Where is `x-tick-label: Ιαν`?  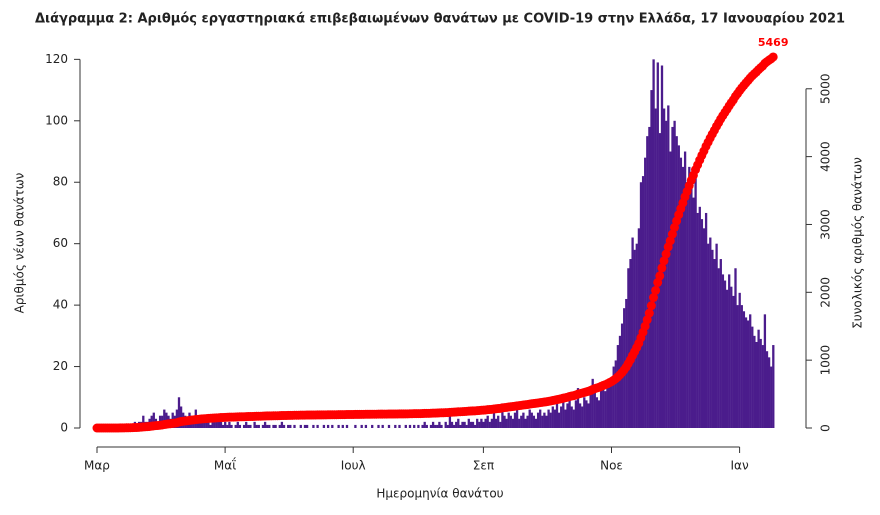
x-tick-label: Ιαν is located at coordinates (740, 466).